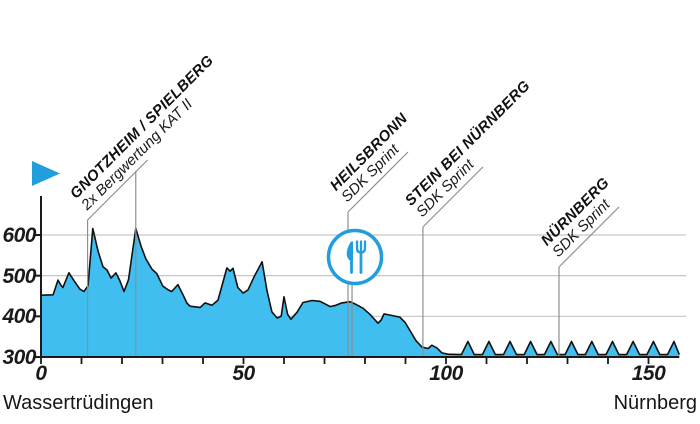  I want to click on feed-zone-circle, so click(355, 257).